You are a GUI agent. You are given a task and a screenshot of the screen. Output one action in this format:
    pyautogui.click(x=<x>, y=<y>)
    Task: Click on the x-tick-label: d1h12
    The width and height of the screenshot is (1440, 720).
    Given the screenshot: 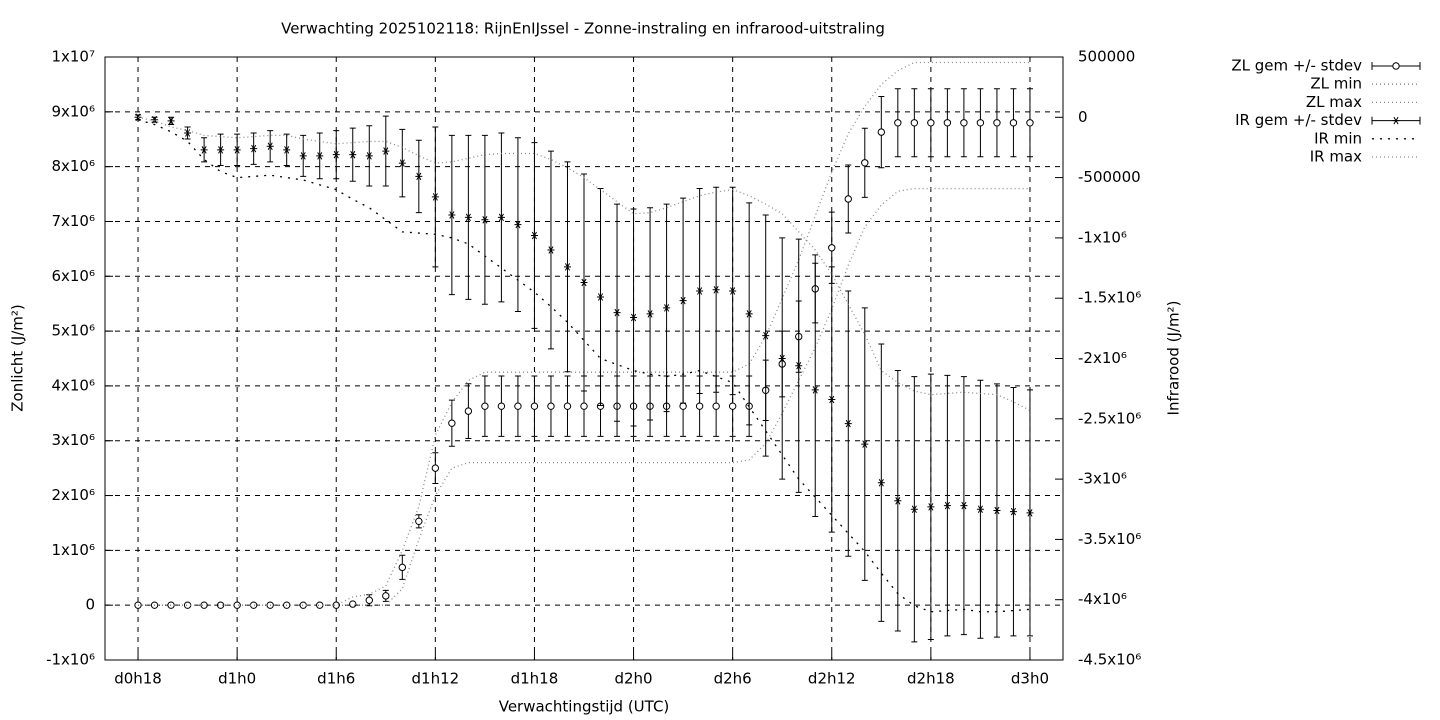 What is the action you would take?
    pyautogui.click(x=436, y=679)
    